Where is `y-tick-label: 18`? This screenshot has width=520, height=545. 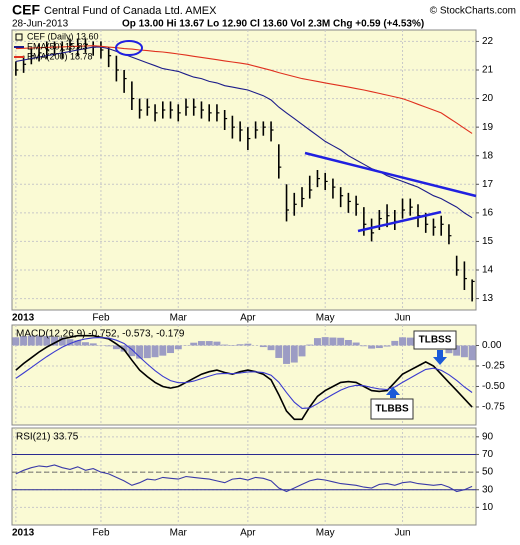
y-tick-label: 18 is located at coordinates (488, 155).